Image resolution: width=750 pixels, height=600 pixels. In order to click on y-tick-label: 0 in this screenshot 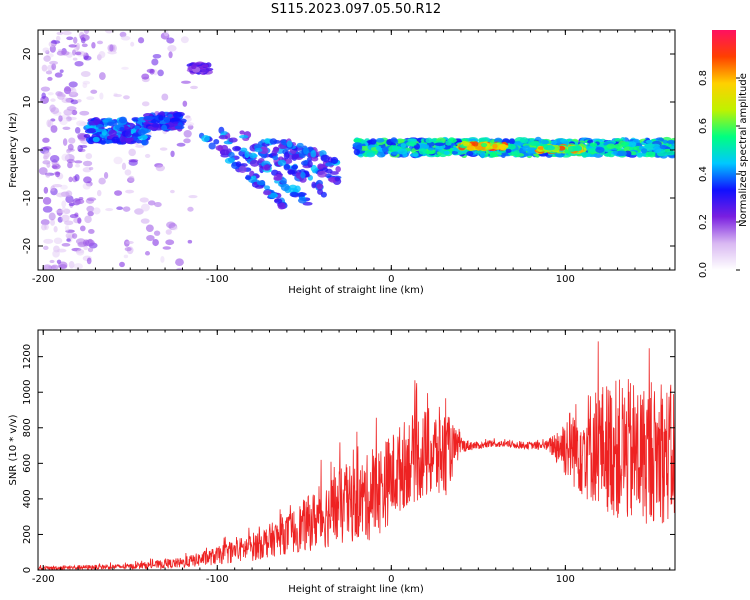, I will do `click(27, 570)`.